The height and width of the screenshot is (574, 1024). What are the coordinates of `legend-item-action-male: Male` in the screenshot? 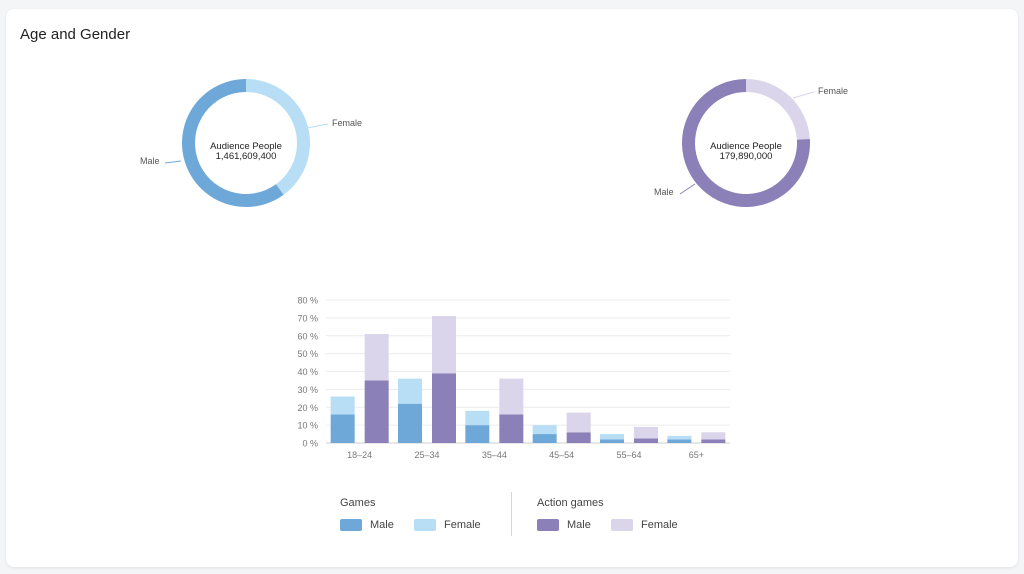 It's located at (569, 525).